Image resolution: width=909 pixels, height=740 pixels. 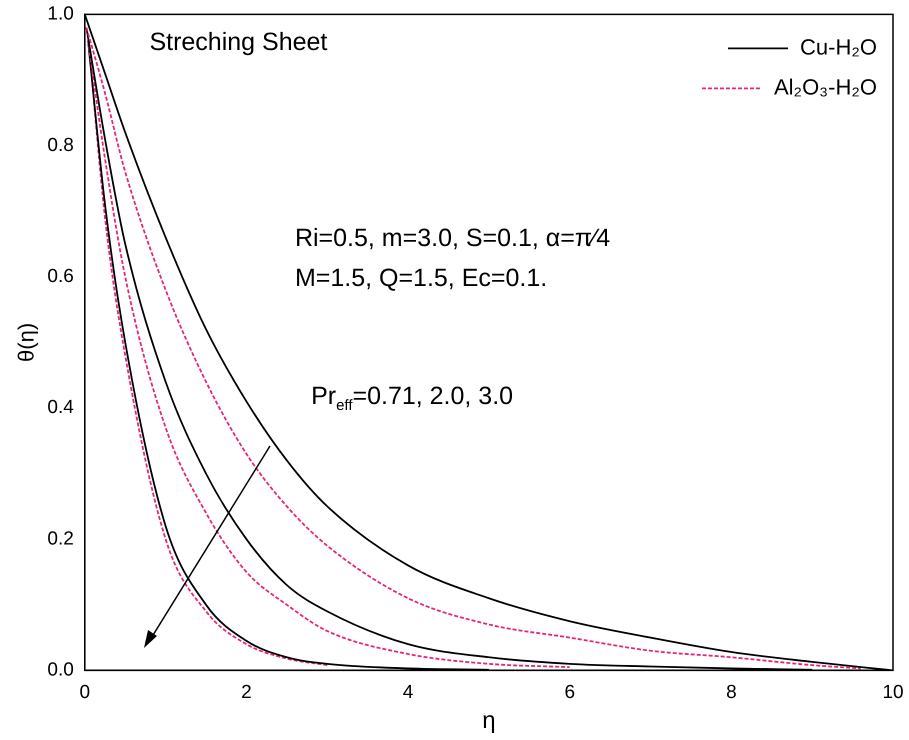 What do you see at coordinates (839, 47) in the screenshot?
I see `legend-label: Cu-H₂O` at bounding box center [839, 47].